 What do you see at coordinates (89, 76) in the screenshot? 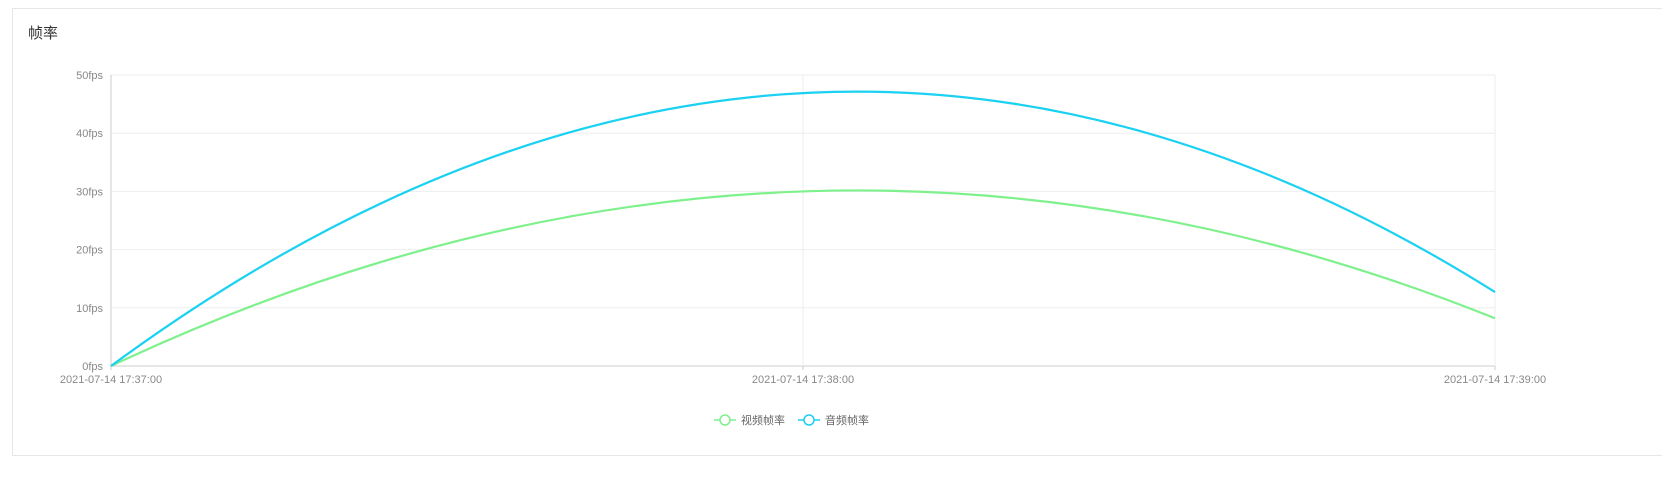
I see `y-tick-label: 50fps` at bounding box center [89, 76].